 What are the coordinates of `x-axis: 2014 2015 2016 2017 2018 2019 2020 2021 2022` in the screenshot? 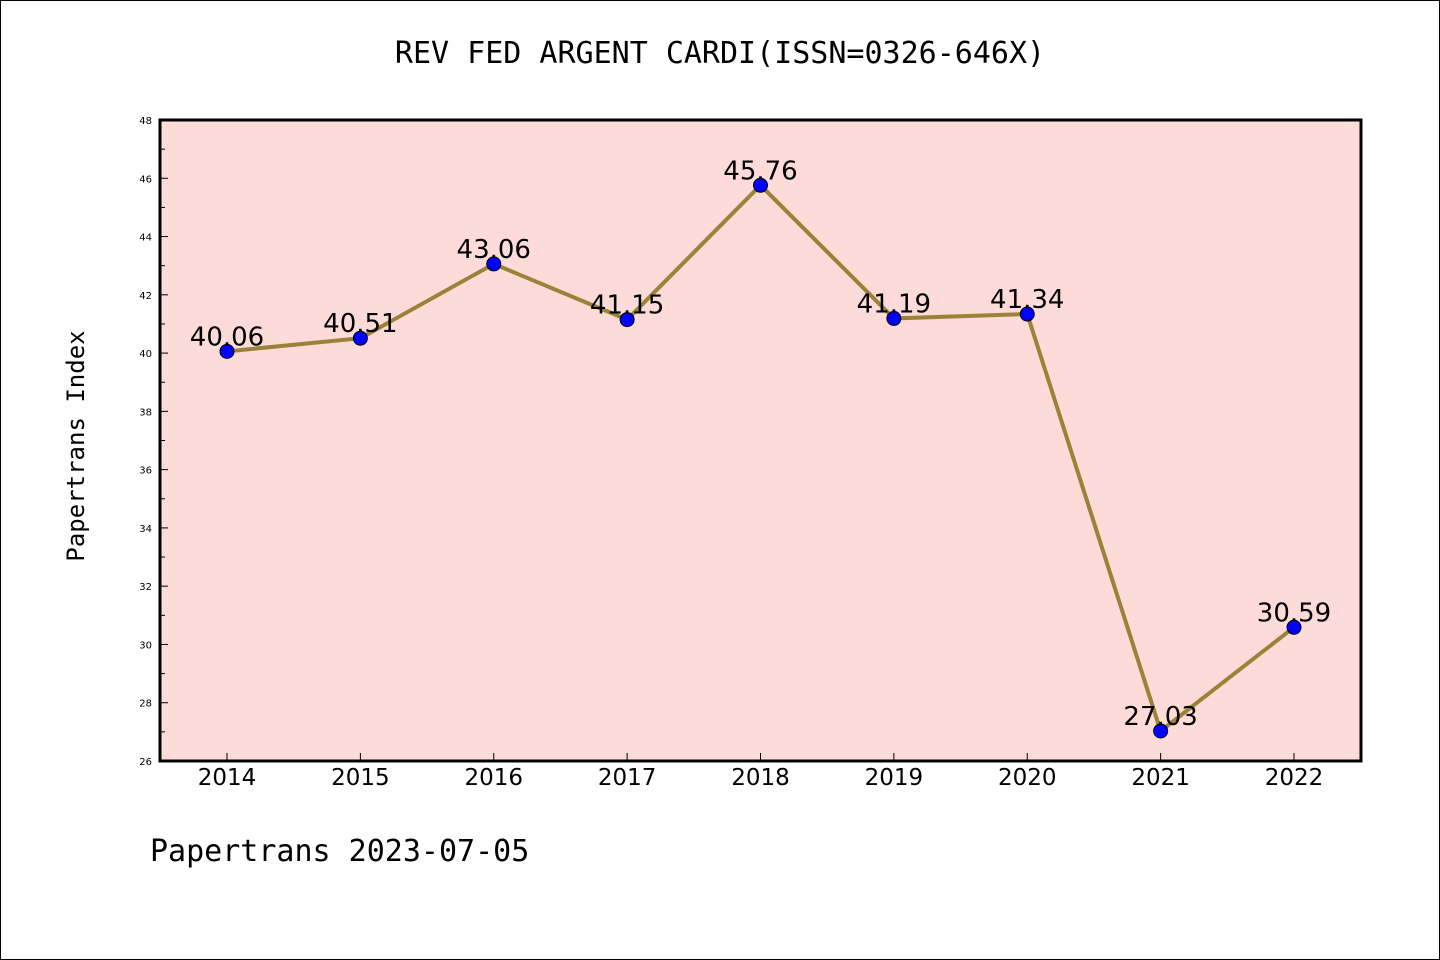 It's located at (761, 772).